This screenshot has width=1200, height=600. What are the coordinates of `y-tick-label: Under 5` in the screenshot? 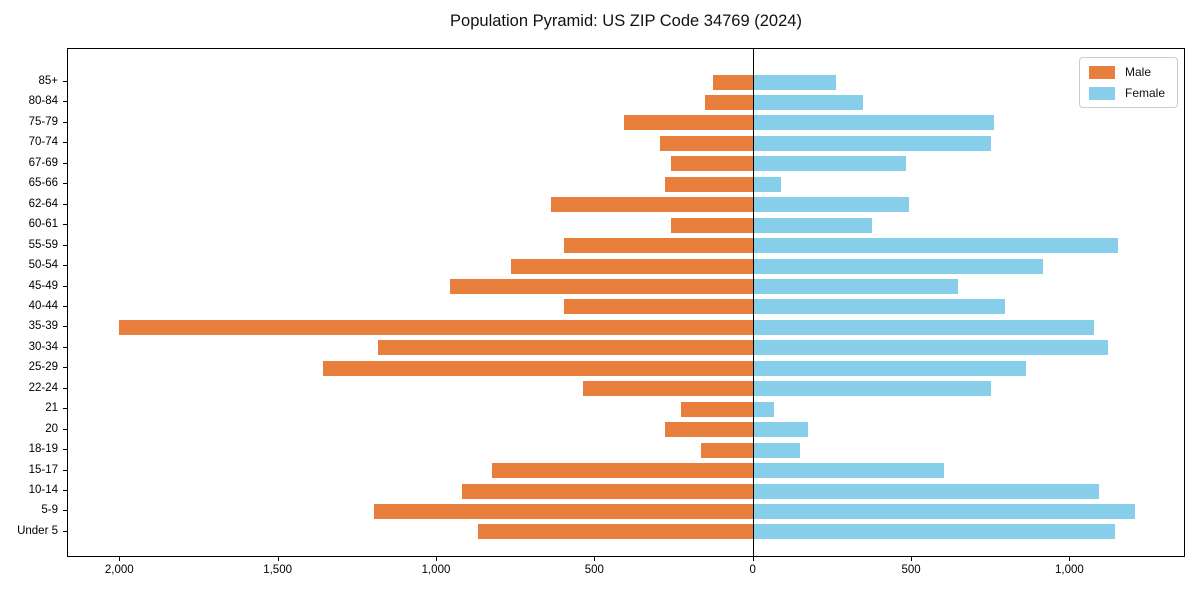 It's located at (37, 530).